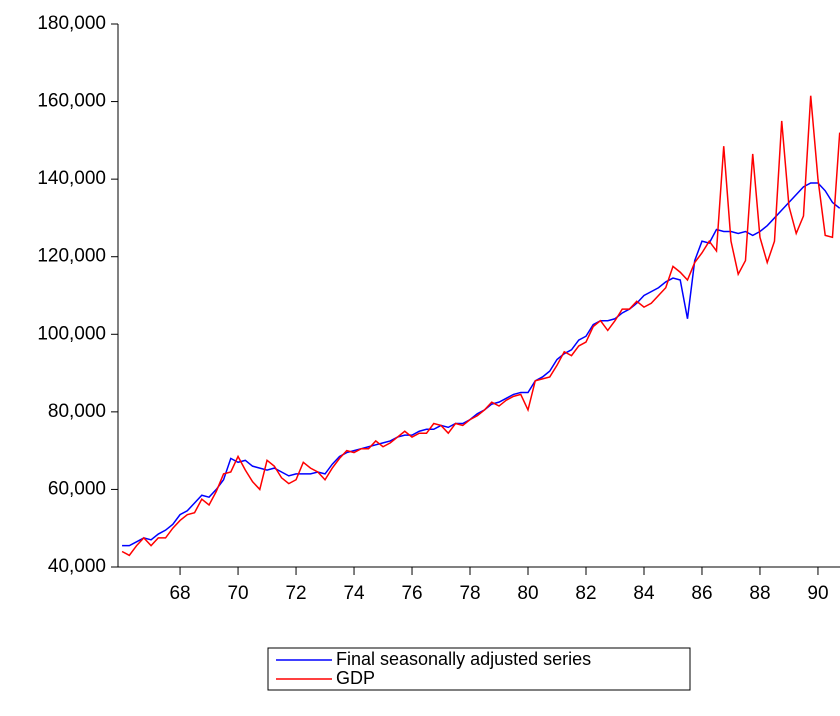 The height and width of the screenshot is (716, 840). I want to click on y-tick-label: 40,000, so click(77, 566).